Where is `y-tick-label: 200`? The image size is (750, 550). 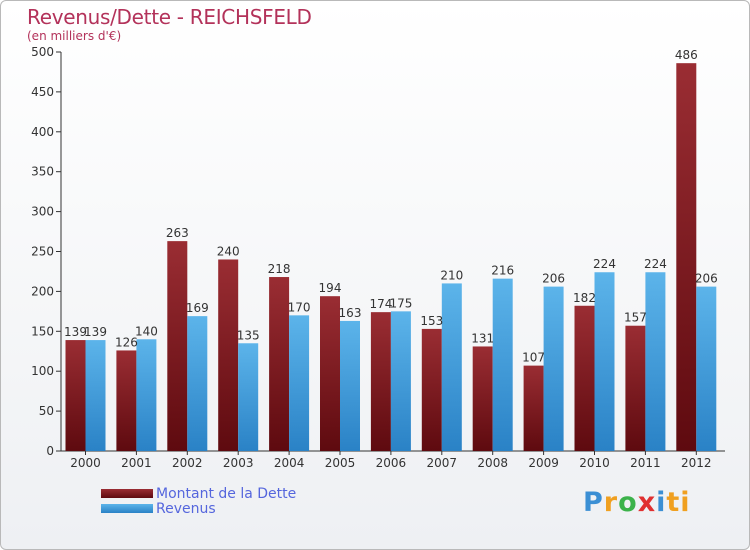 y-tick-label: 200 is located at coordinates (42, 291).